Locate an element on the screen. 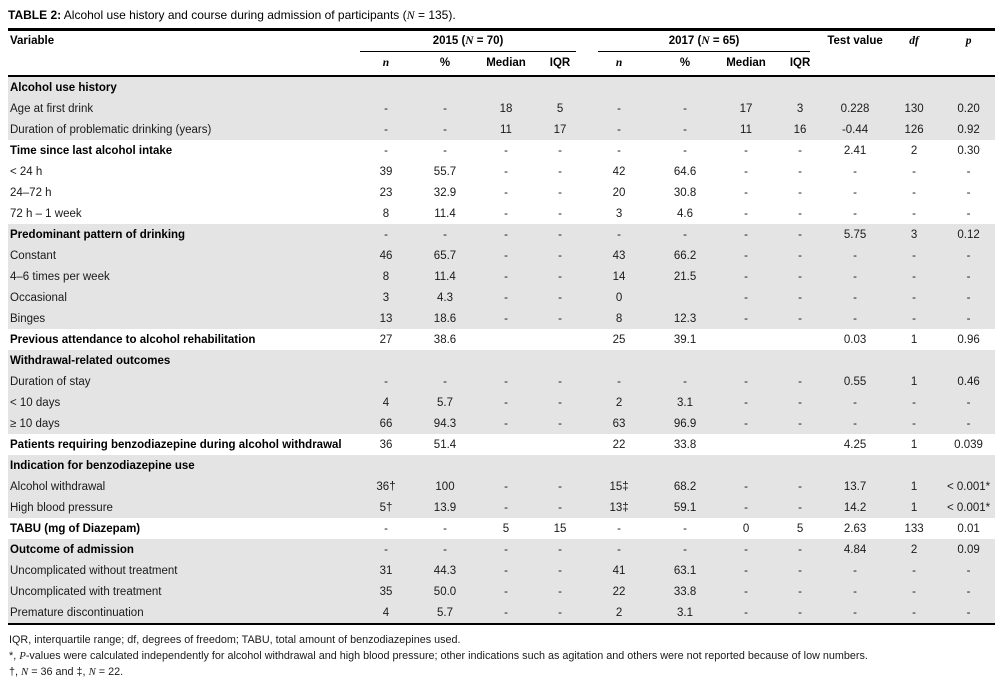  cell: 50.0 is located at coordinates (445, 591).